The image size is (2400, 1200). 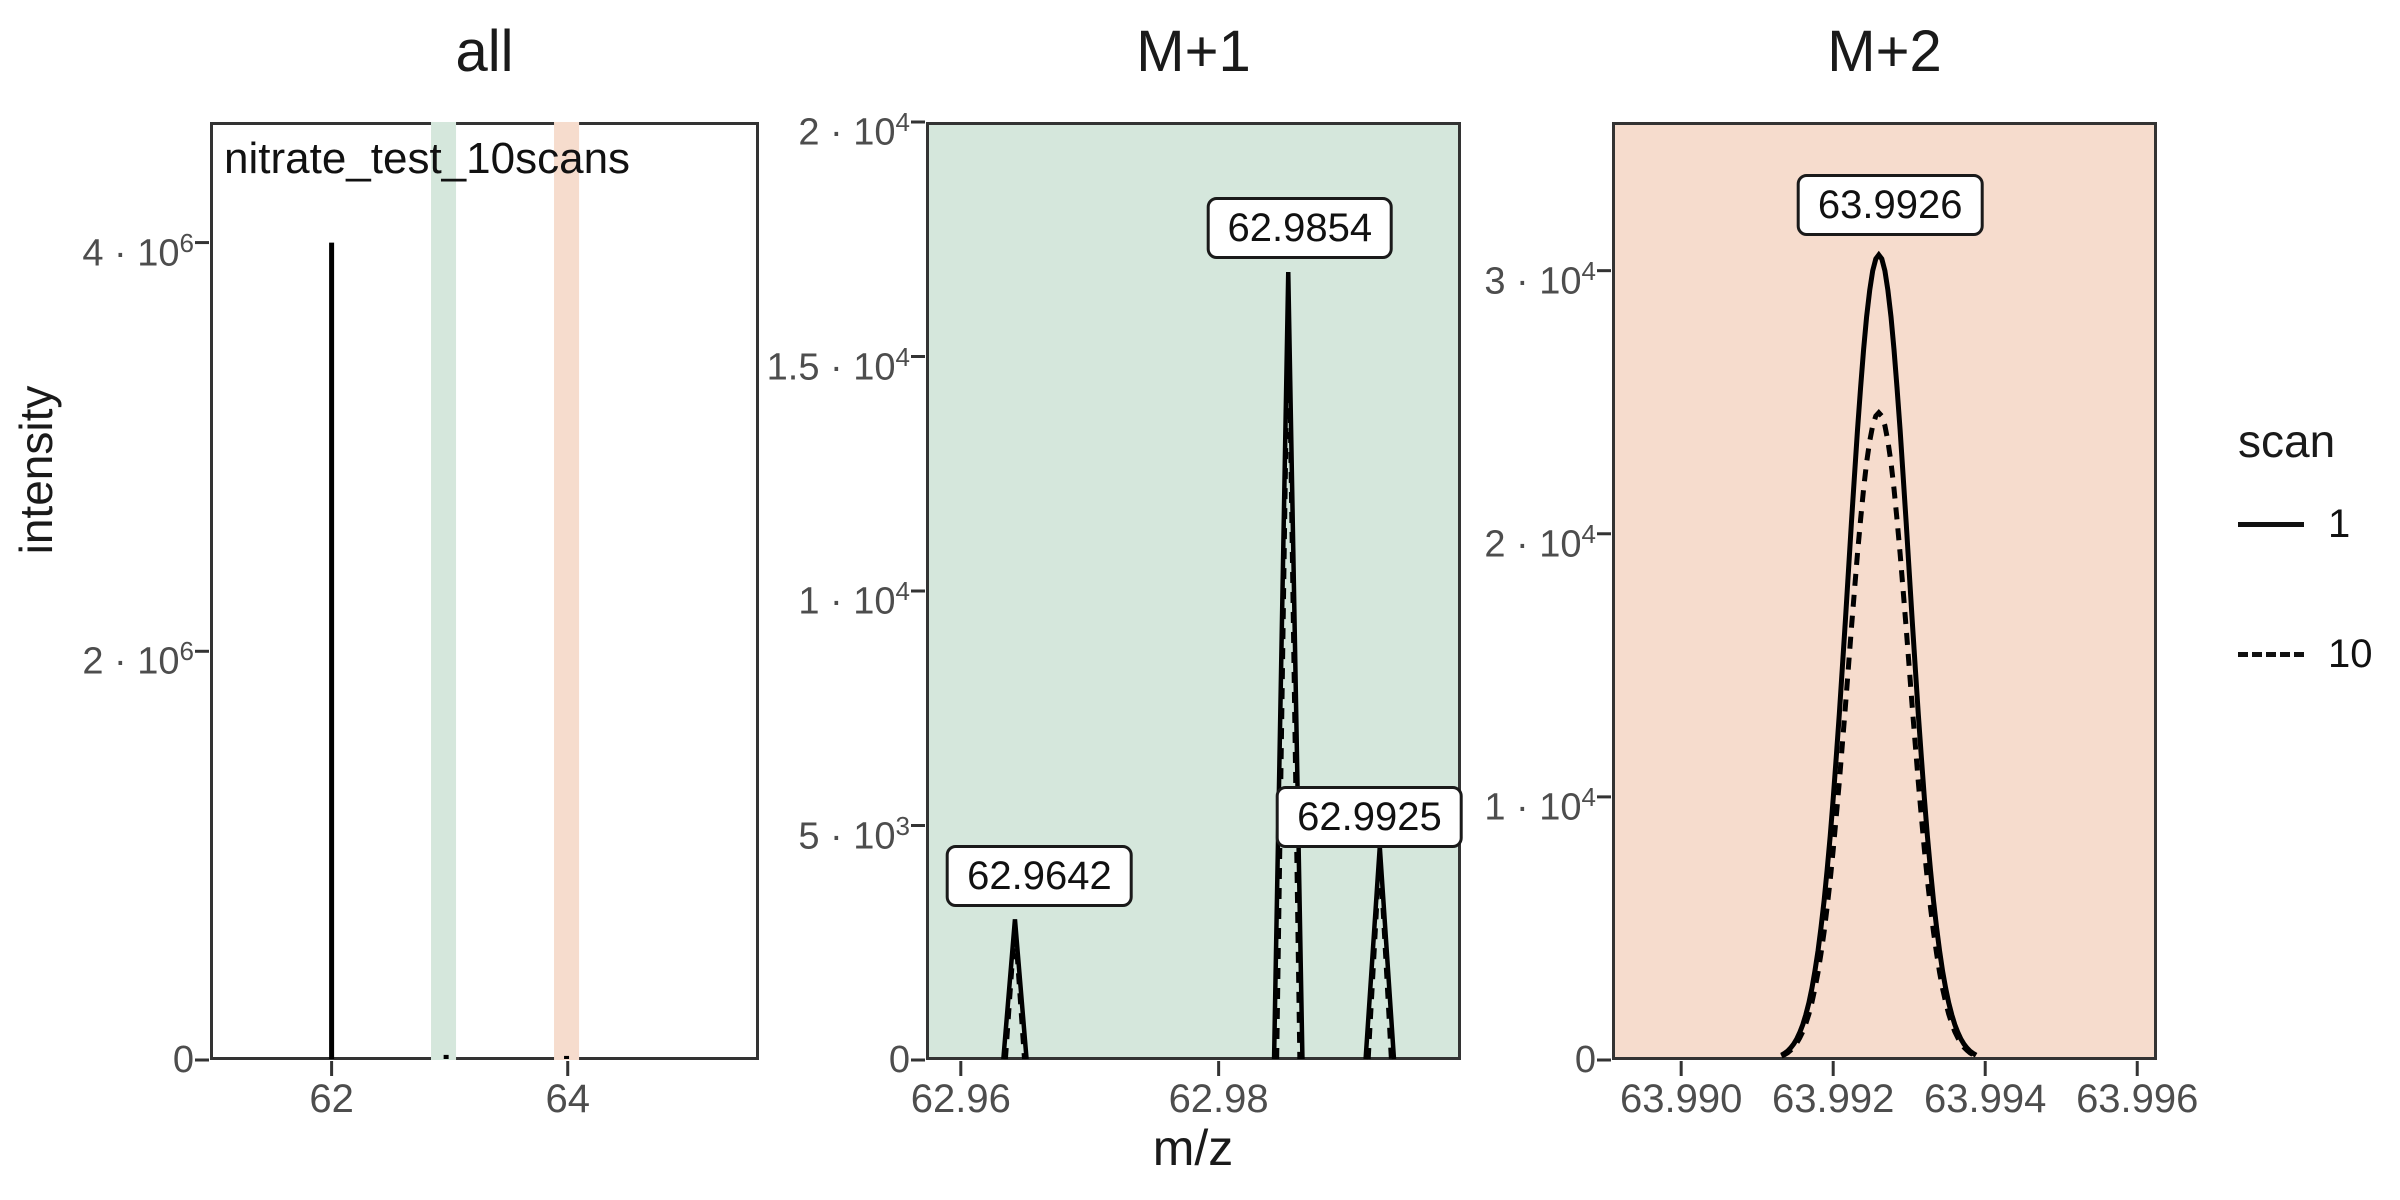 What do you see at coordinates (138, 251) in the screenshot?
I see `y-tick-label: 4 · 10⁶` at bounding box center [138, 251].